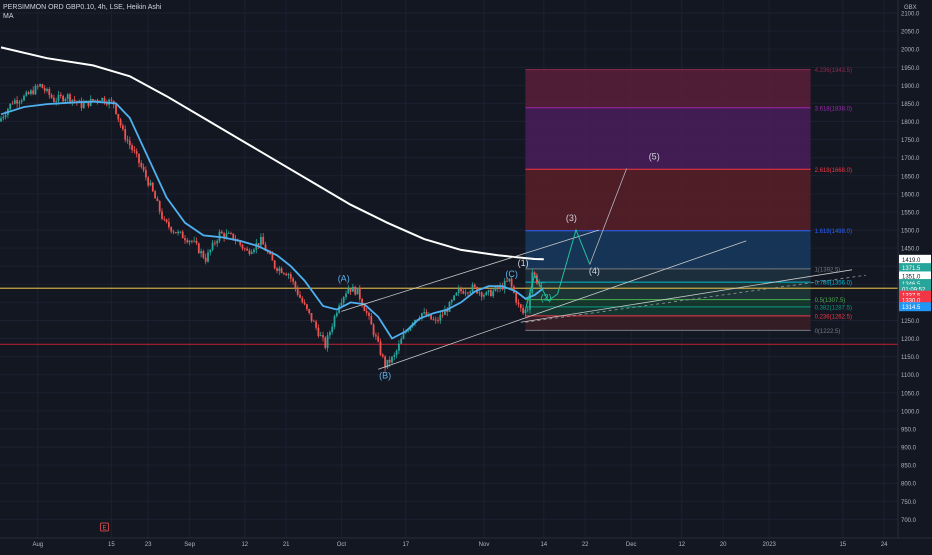 The height and width of the screenshot is (555, 932). I want to click on time-tick-label: 15, so click(842, 545).